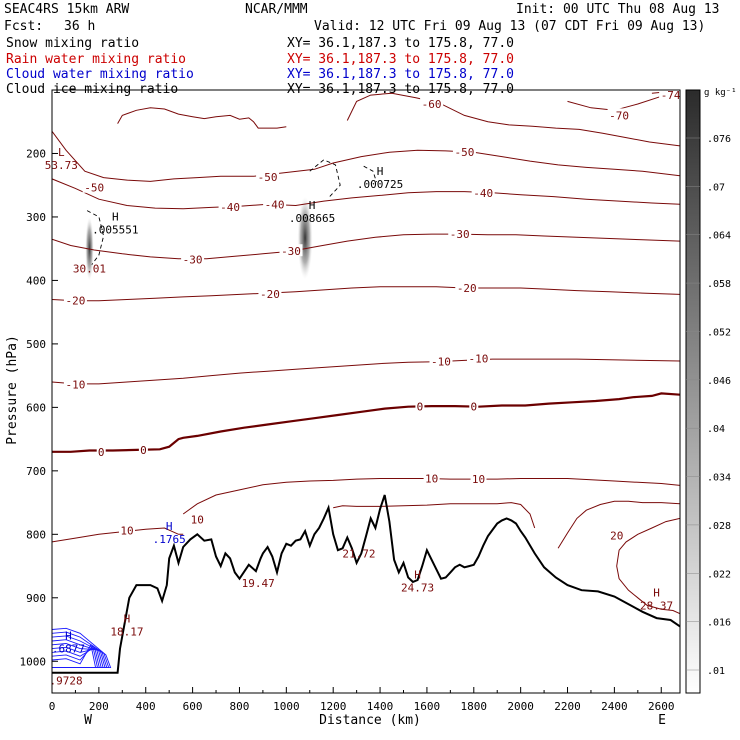 Image resolution: width=740 pixels, height=740 pixels. What do you see at coordinates (370, 720) in the screenshot?
I see `x-axis-label: Distance (km)` at bounding box center [370, 720].